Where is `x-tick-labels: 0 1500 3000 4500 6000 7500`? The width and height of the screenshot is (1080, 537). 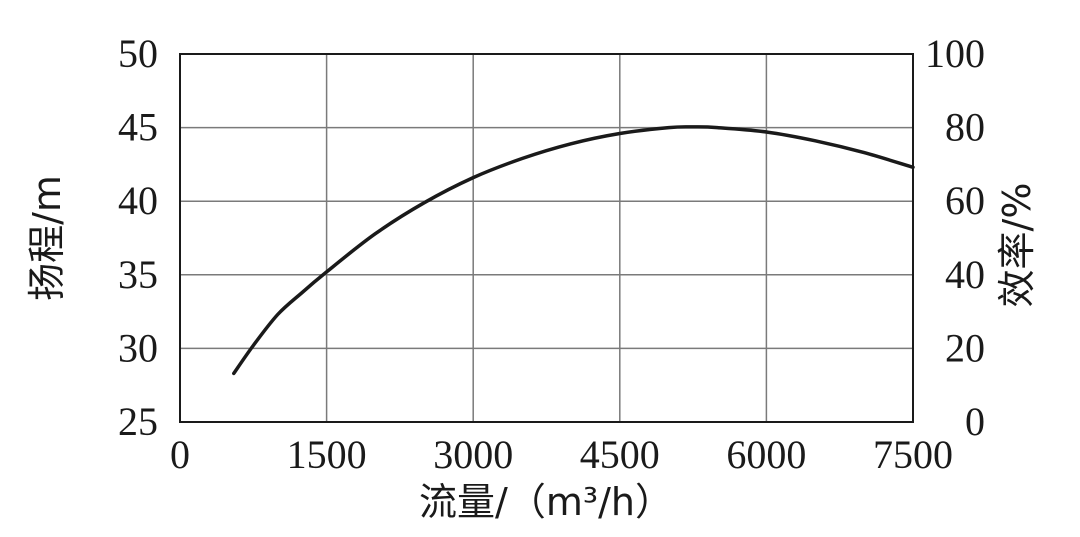
x-tick-labels: 0 1500 3000 4500 6000 7500 is located at coordinates (561, 454).